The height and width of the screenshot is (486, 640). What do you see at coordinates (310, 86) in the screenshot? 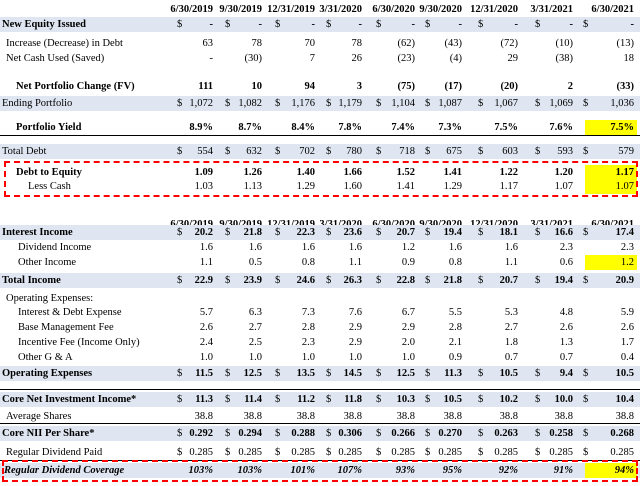
I see `net-portfolio-change-value-12/31/2019: 94` at bounding box center [310, 86].